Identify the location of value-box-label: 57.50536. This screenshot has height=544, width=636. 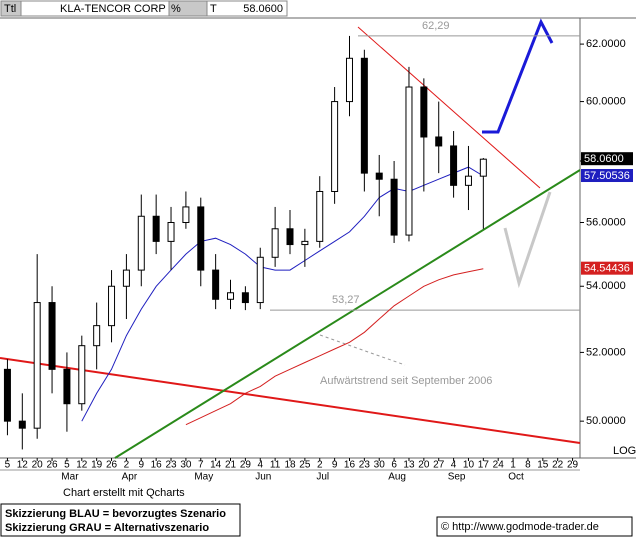
(607, 176).